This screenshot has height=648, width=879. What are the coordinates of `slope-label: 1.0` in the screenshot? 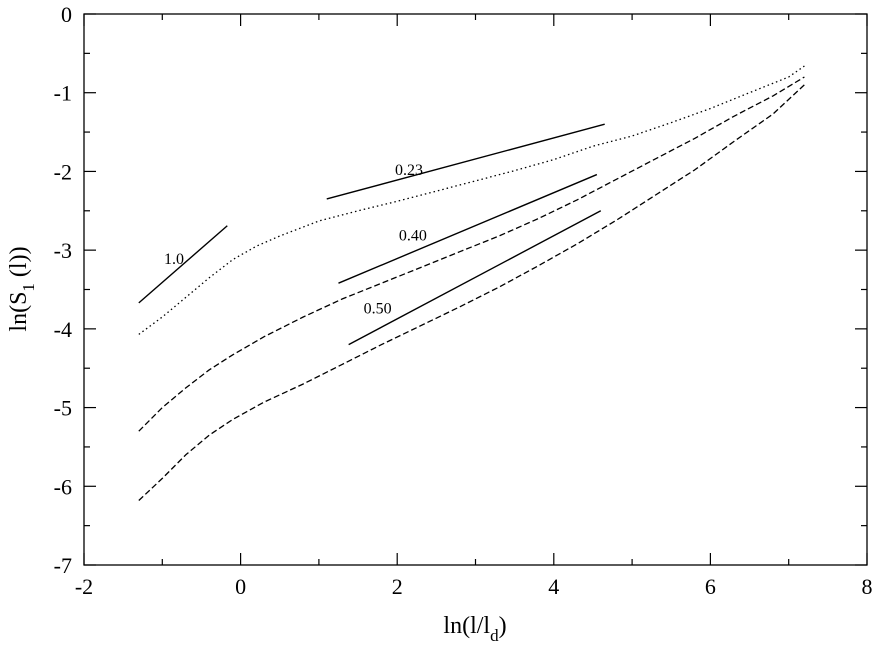 It's located at (174, 259).